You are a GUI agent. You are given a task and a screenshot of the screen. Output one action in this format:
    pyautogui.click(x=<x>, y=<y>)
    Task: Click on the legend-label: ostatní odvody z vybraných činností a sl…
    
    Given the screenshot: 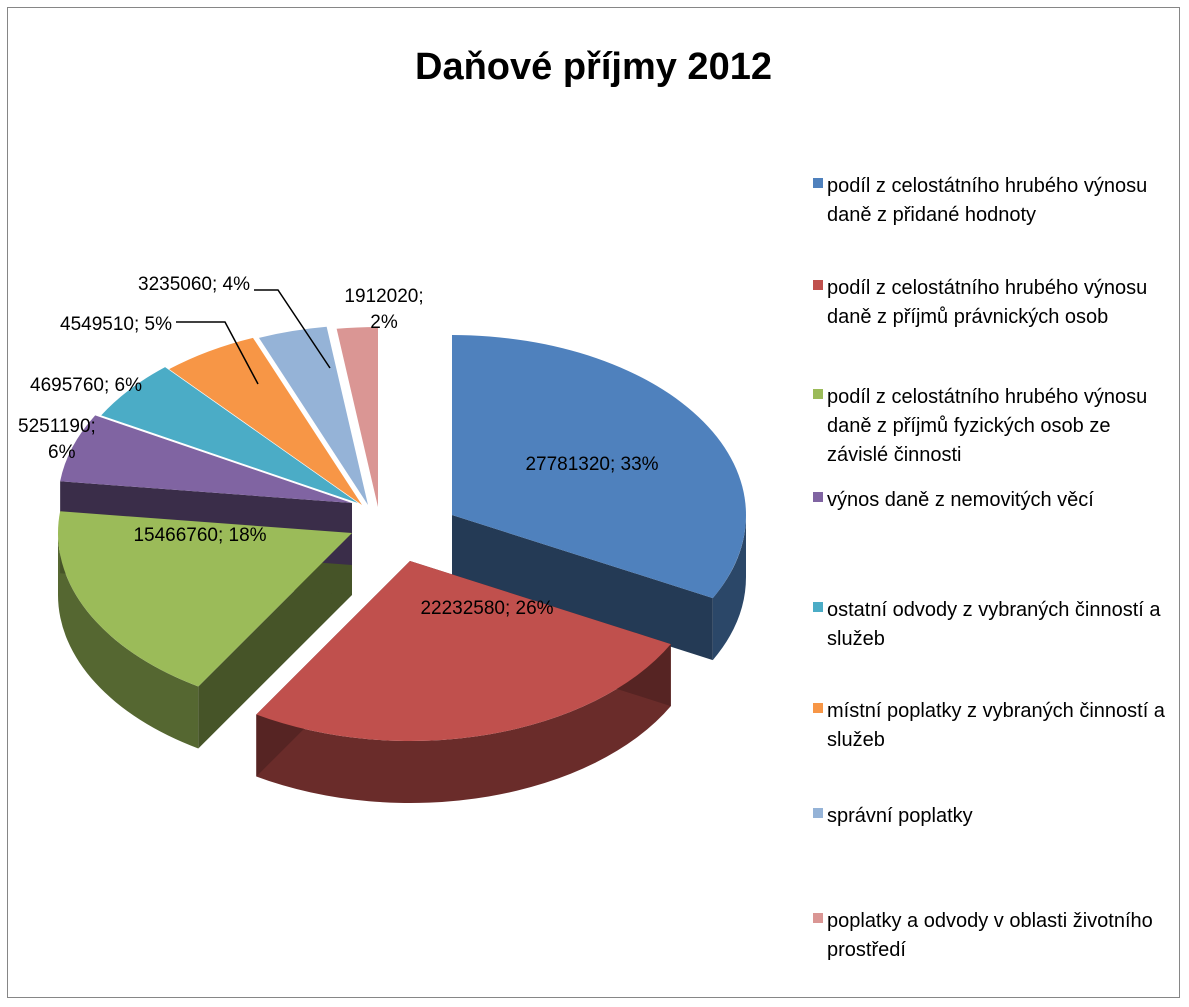 What is the action you would take?
    pyautogui.click(x=994, y=624)
    